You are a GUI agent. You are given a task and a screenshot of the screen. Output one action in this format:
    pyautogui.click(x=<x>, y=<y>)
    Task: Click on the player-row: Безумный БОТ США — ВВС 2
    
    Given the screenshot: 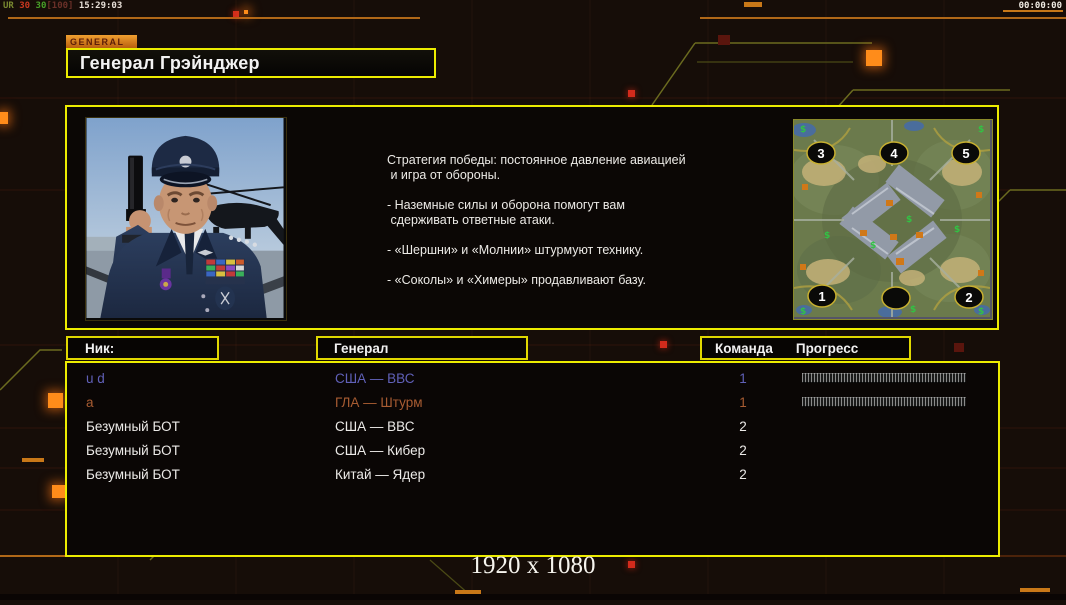 What is the action you would take?
    pyautogui.click(x=532, y=427)
    